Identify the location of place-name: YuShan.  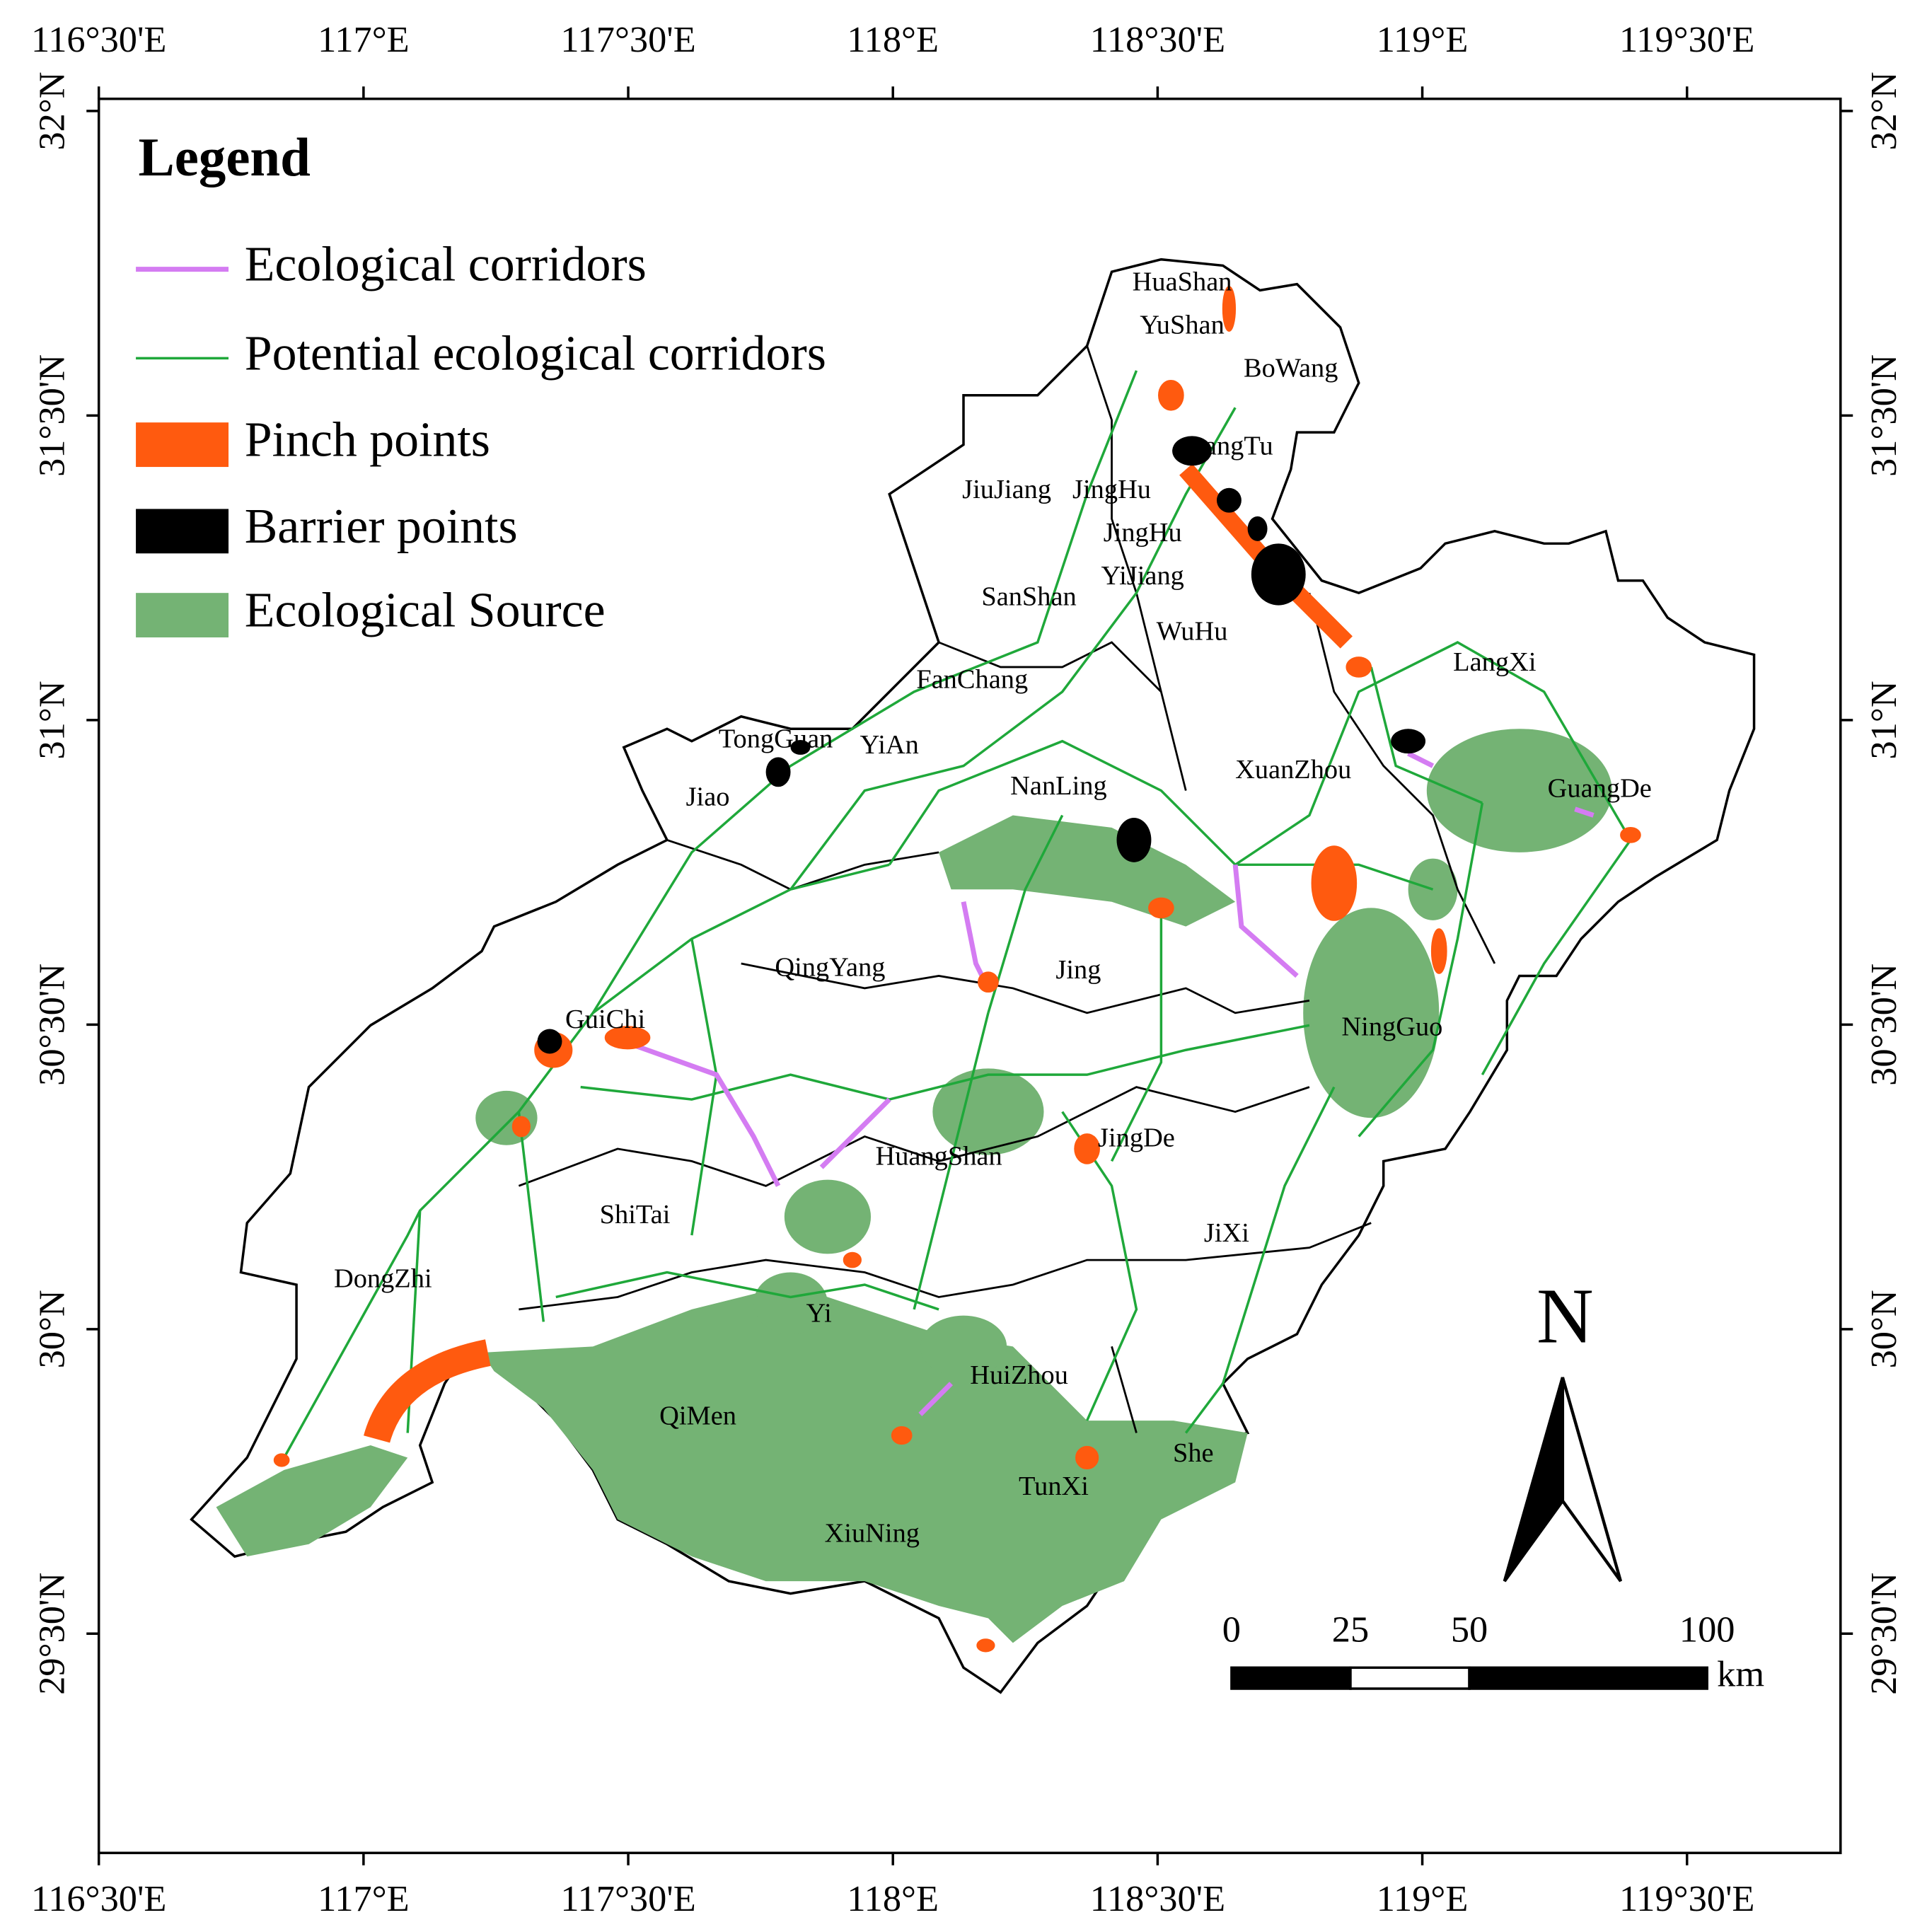
(1182, 325).